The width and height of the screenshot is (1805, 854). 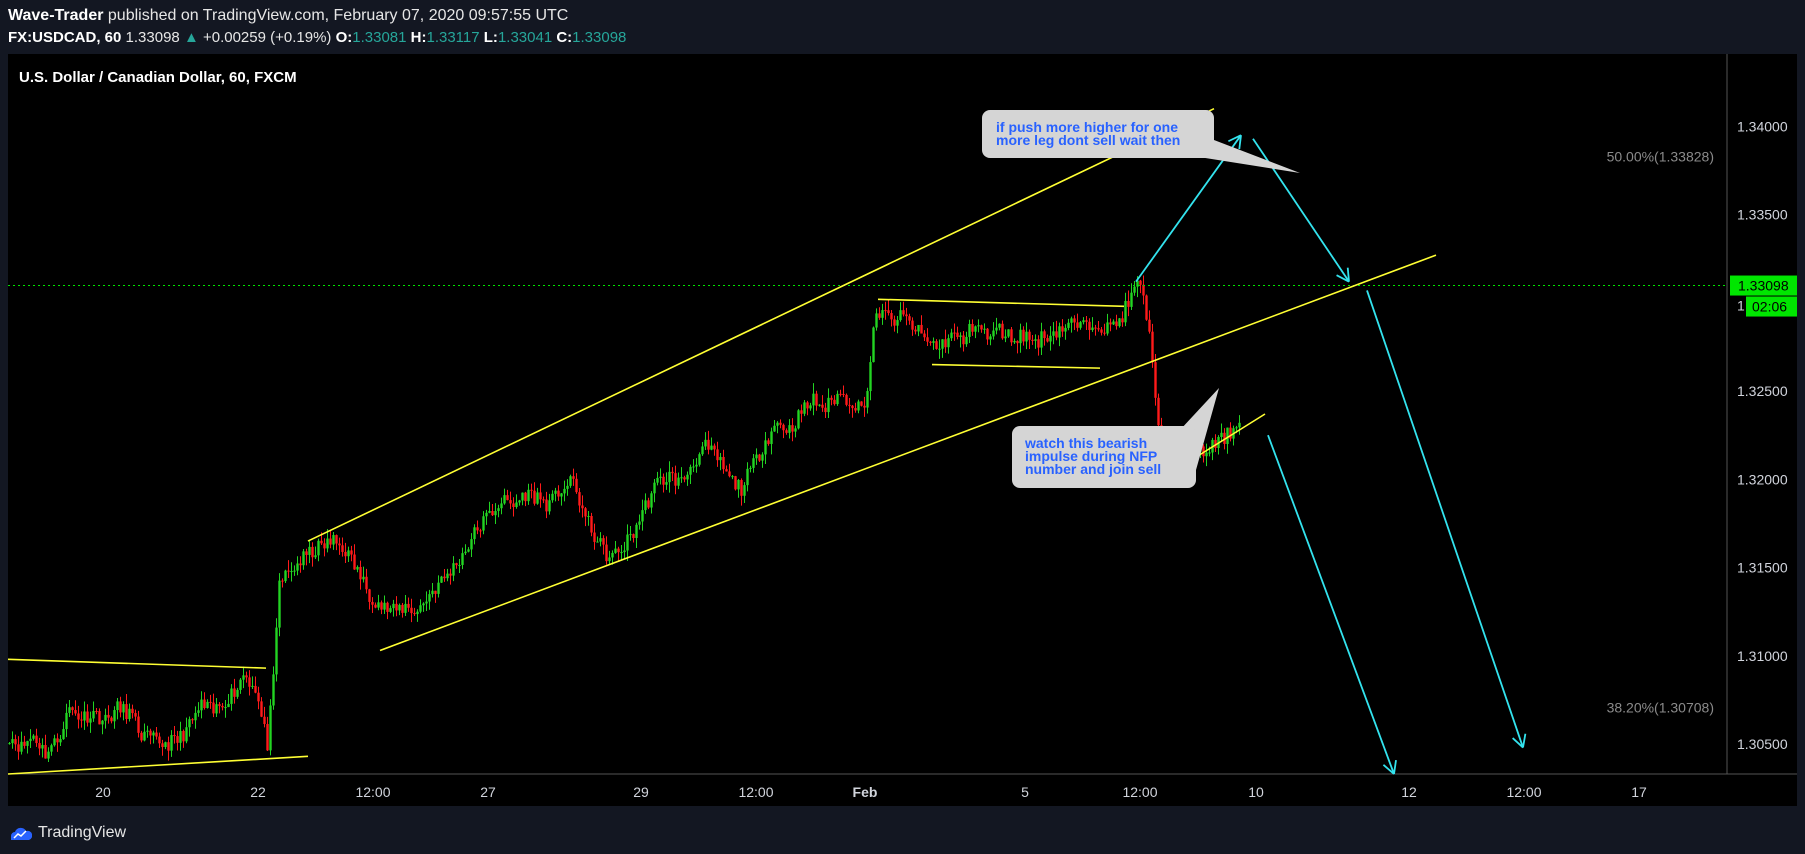 What do you see at coordinates (1771, 306) in the screenshot?
I see `countdown-tag` at bounding box center [1771, 306].